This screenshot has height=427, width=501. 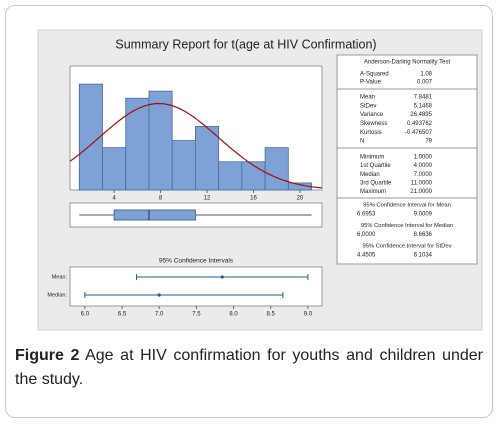 I want to click on stat-name: StDev, so click(x=368, y=106).